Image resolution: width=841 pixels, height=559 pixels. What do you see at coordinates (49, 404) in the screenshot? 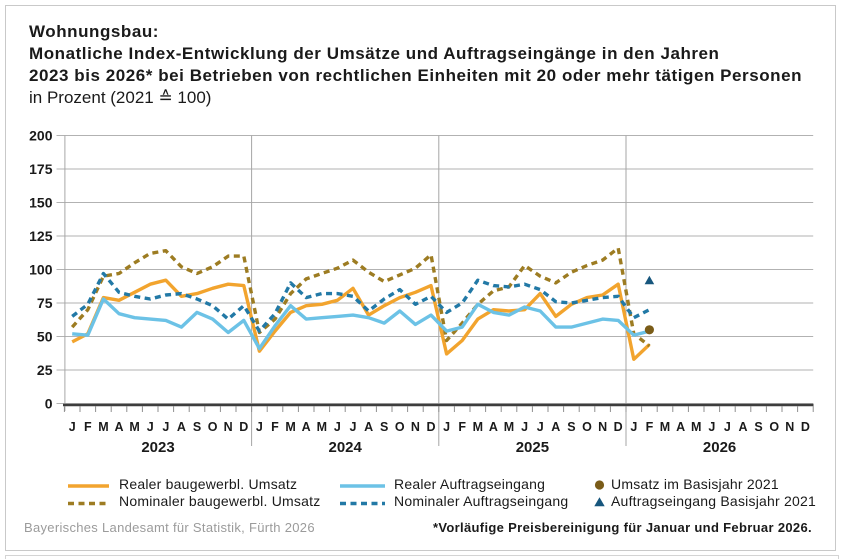
I see `svg-text: 0` at bounding box center [49, 404].